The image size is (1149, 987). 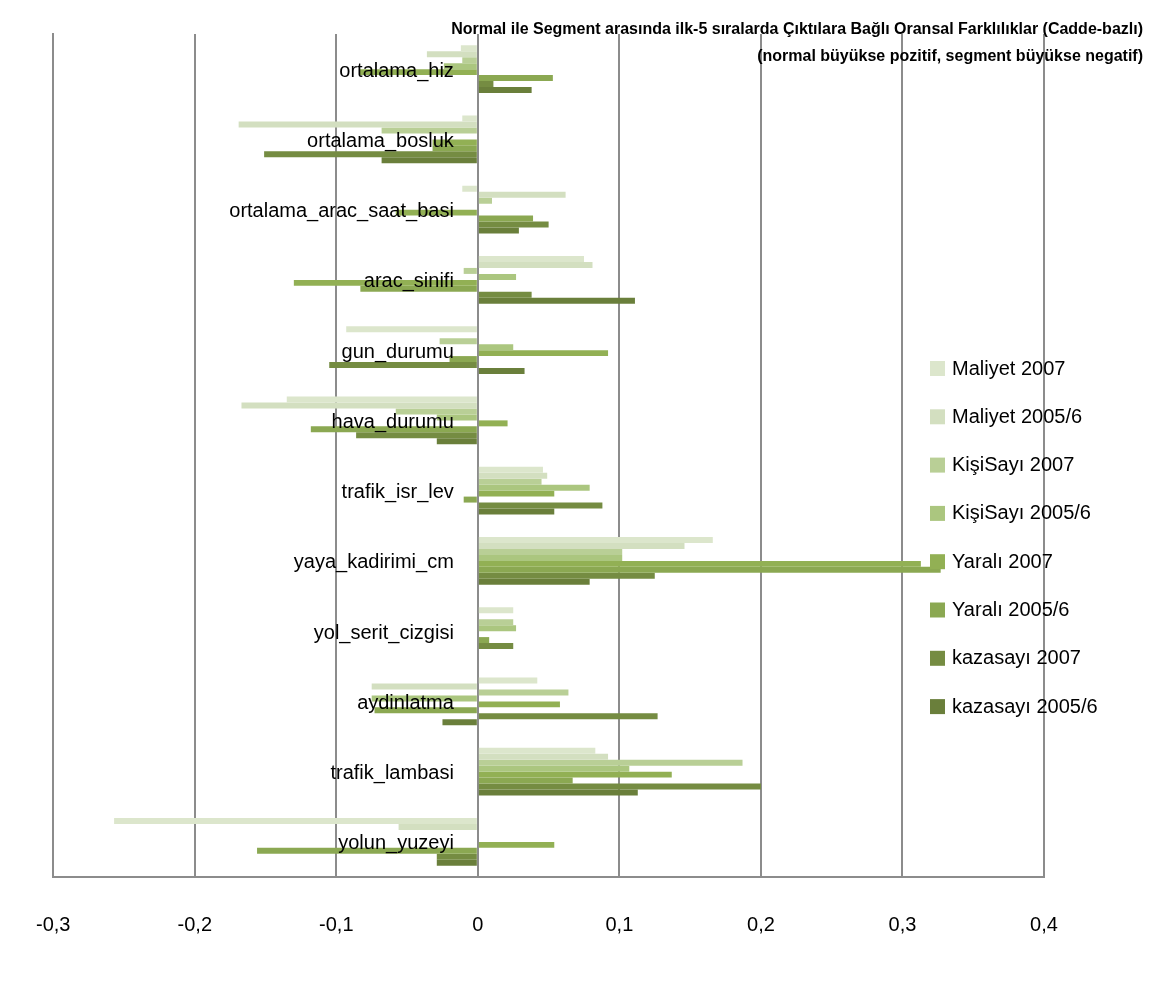 What do you see at coordinates (1002, 560) in the screenshot?
I see `legend-label: Yaralı 2007` at bounding box center [1002, 560].